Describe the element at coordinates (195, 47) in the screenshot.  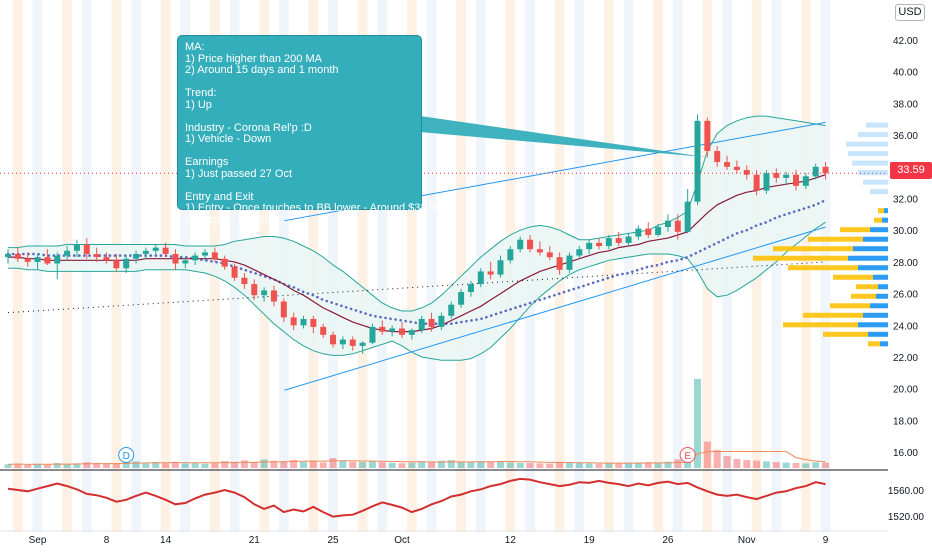
I see `annotation-line: MA:` at that location.